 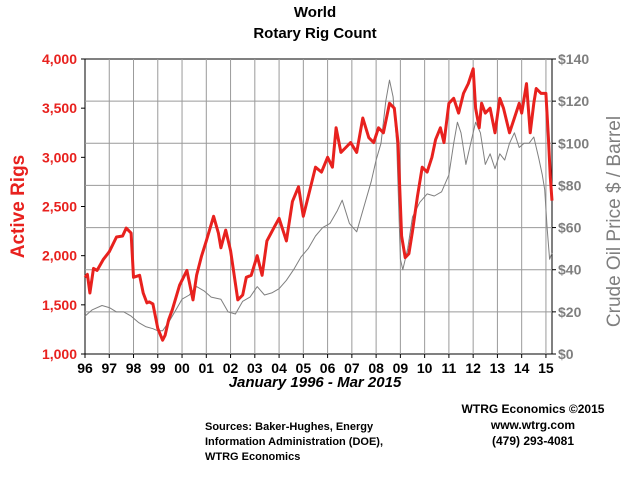 I want to click on chart-title: World, so click(x=315, y=12).